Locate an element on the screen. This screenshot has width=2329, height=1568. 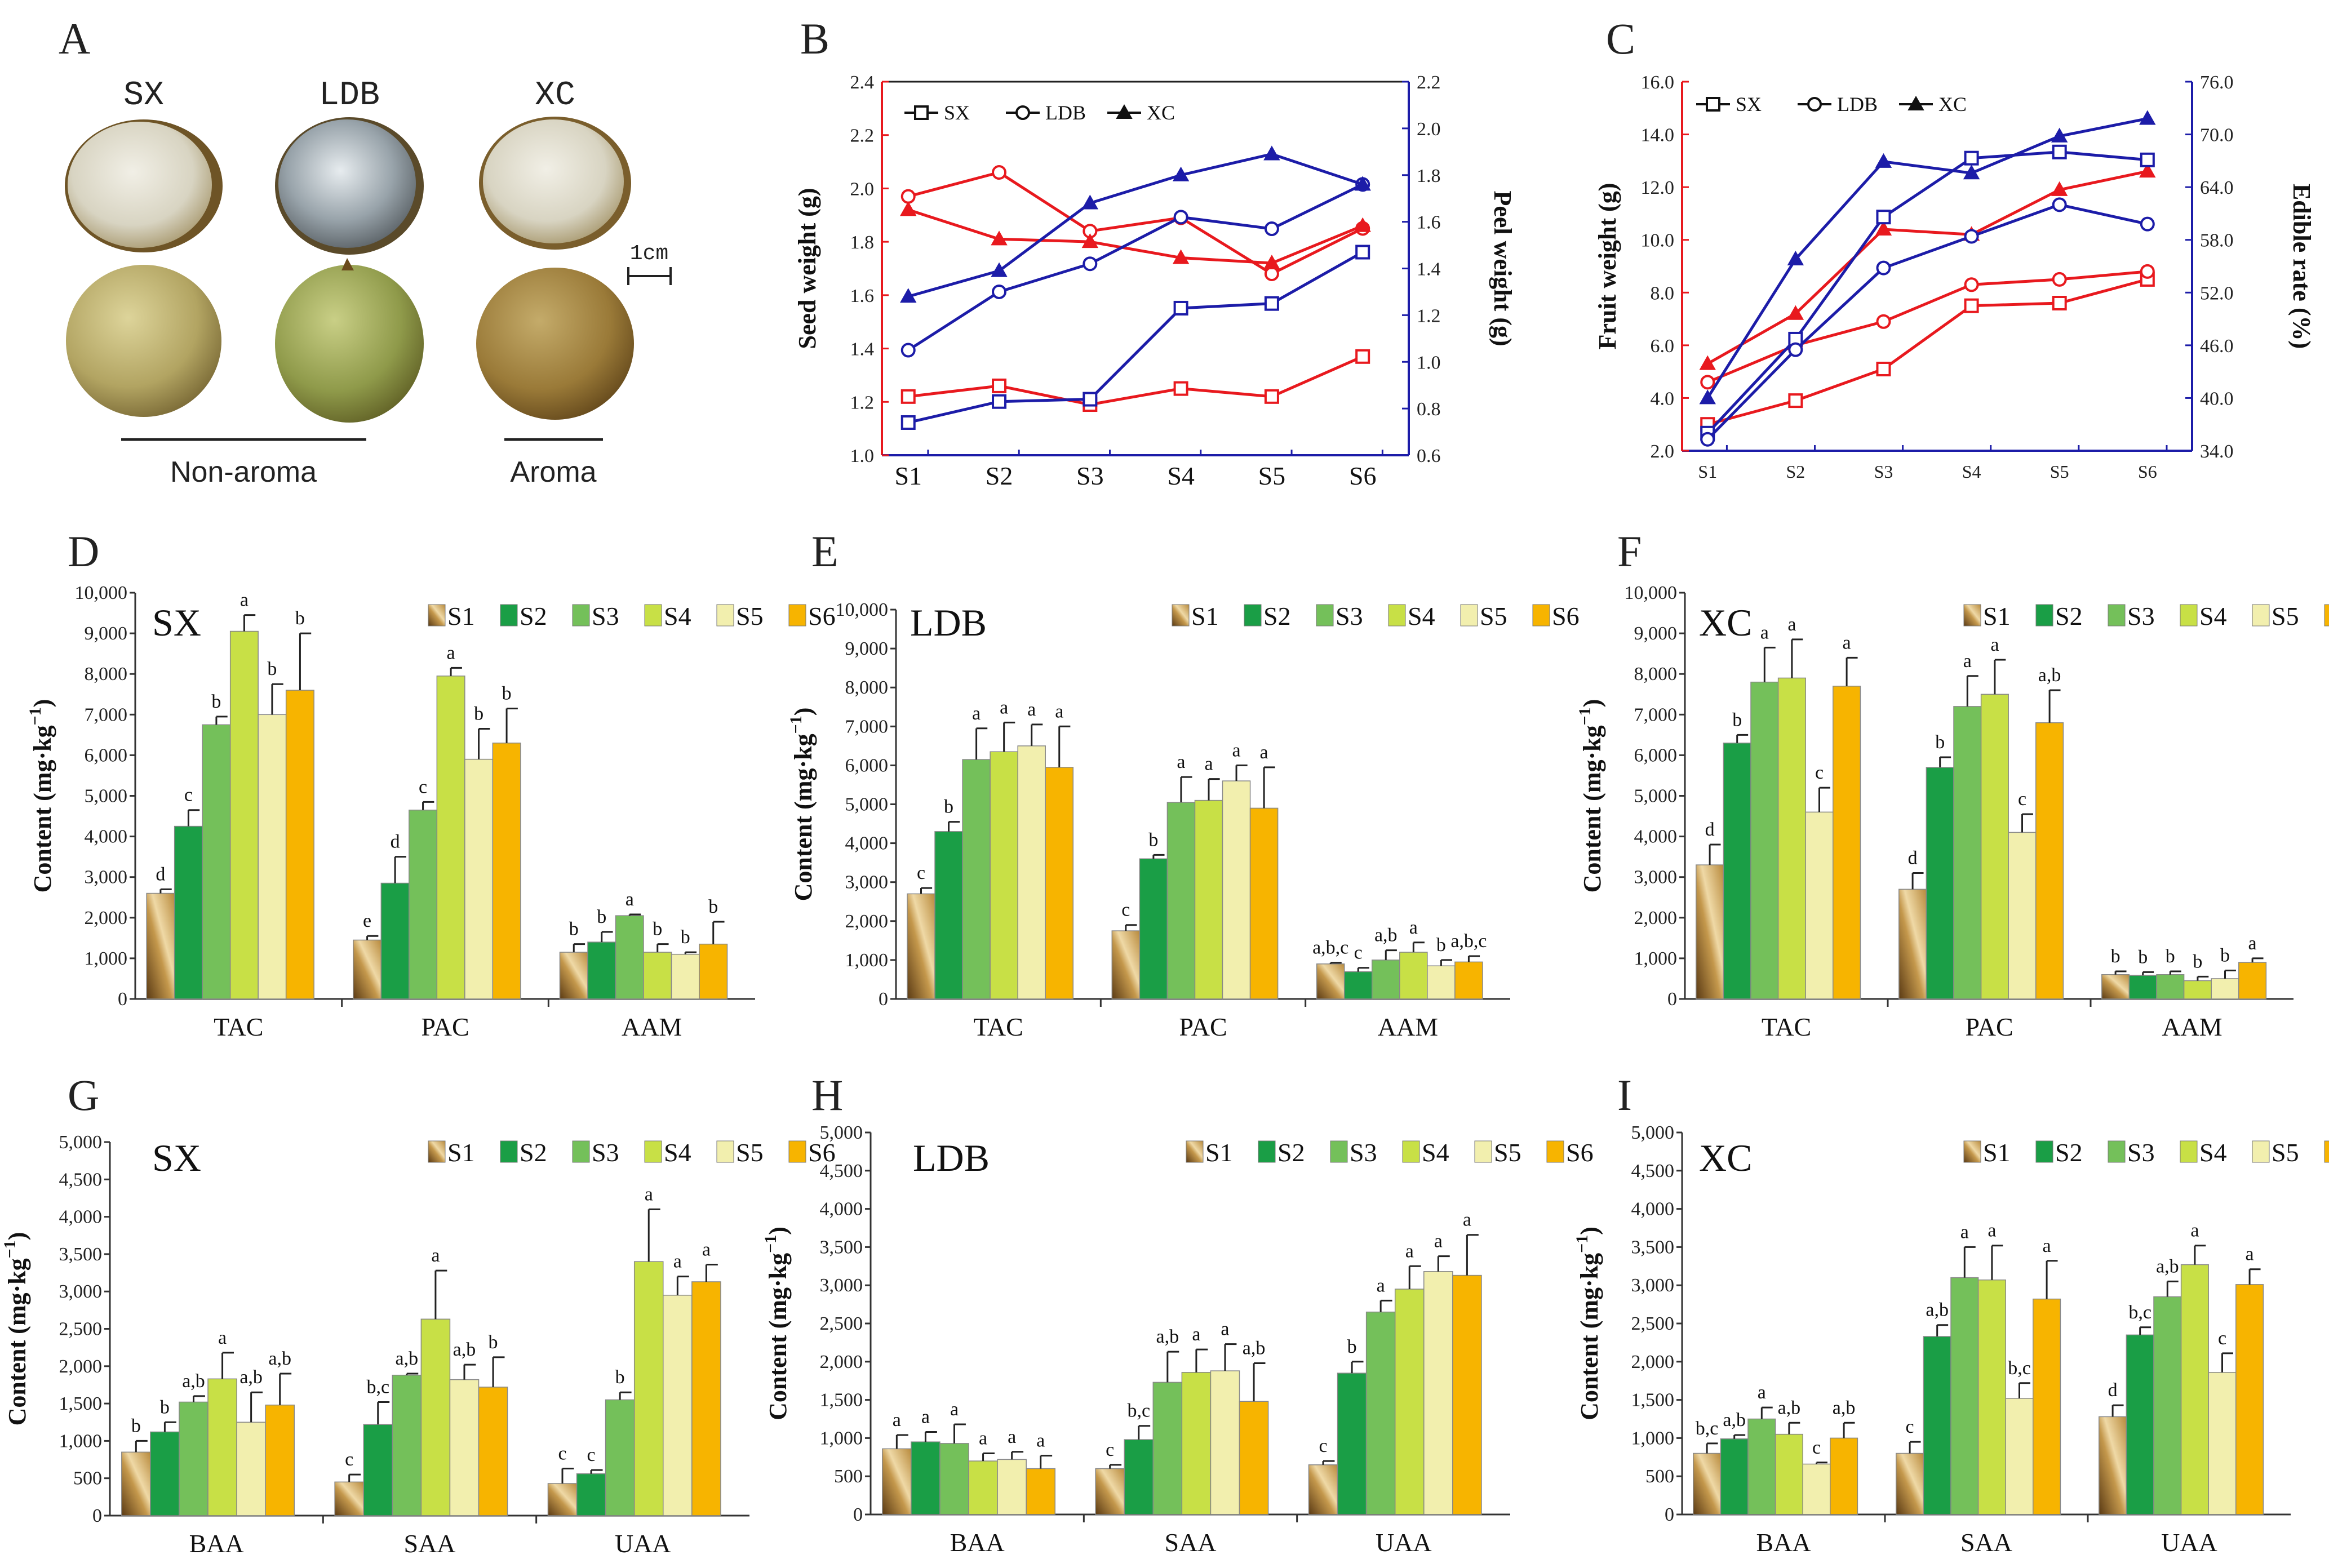
e-bar-s4-pac is located at coordinates (1208, 899).